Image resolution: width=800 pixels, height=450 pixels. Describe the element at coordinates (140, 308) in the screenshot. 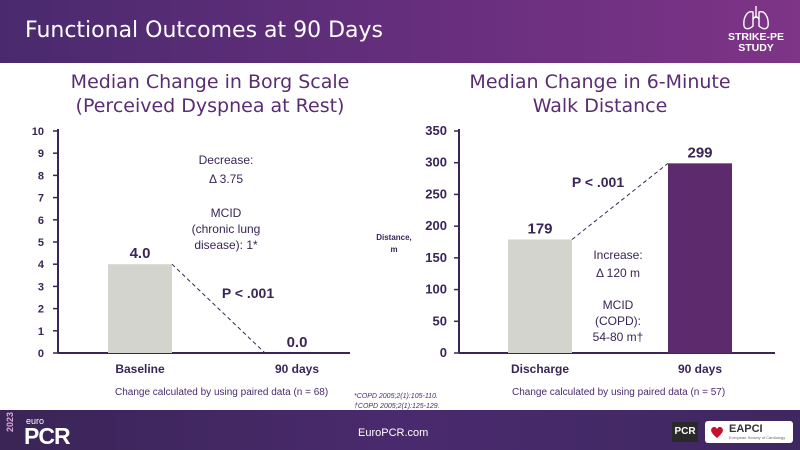

I see `bar-baseline` at that location.